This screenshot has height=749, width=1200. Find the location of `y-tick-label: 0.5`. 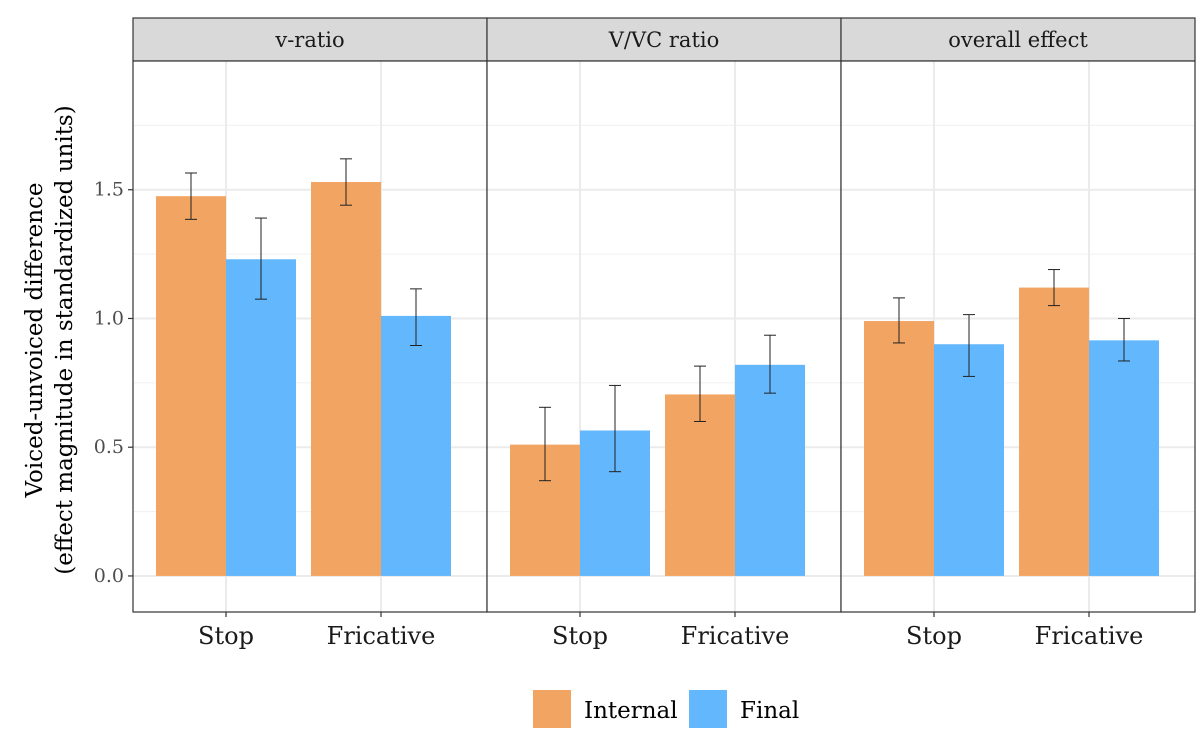

y-tick-label: 0.5 is located at coordinates (109, 447).